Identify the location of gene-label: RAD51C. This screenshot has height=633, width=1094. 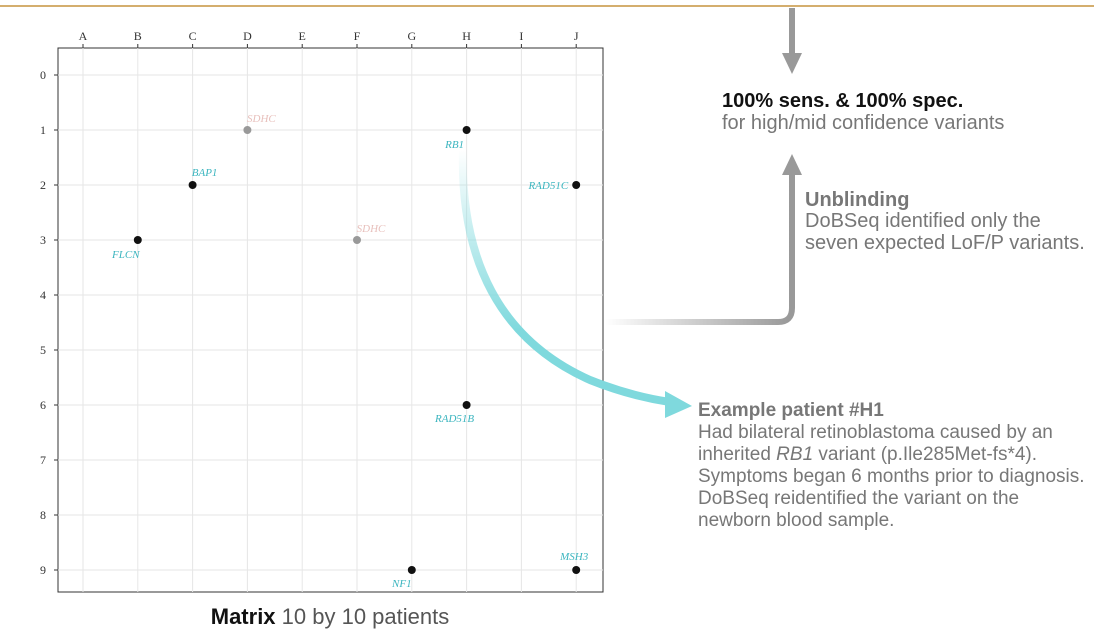
(547, 186).